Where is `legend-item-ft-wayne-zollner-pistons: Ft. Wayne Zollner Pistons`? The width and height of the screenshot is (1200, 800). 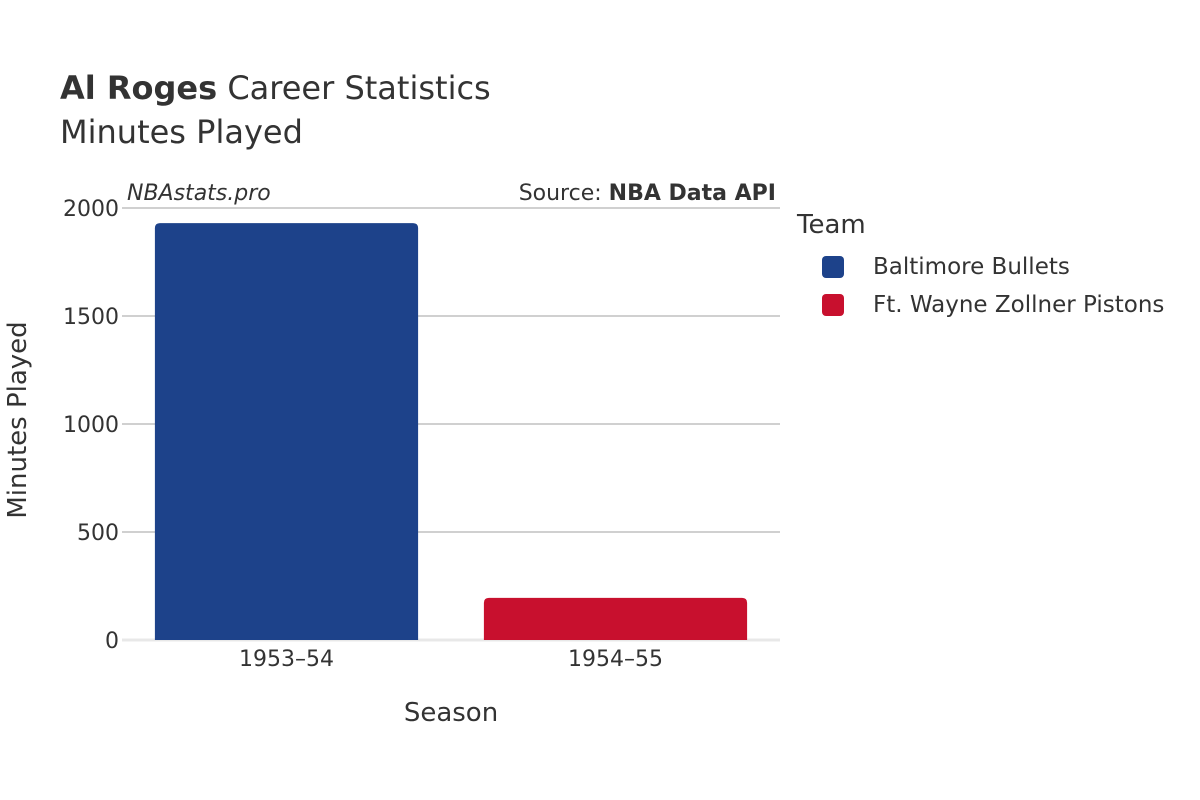
legend-item-ft-wayne-zollner-pistons: Ft. Wayne Zollner Pistons is located at coordinates (993, 305).